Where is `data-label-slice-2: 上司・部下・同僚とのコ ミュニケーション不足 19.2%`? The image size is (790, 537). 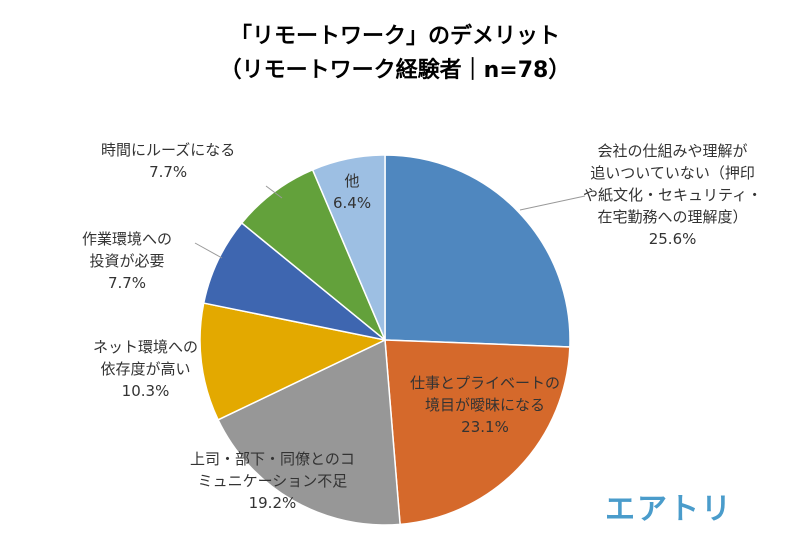 data-label-slice-2: 上司・部下・同僚とのコ ミュニケーション不足 19.2% is located at coordinates (272, 481).